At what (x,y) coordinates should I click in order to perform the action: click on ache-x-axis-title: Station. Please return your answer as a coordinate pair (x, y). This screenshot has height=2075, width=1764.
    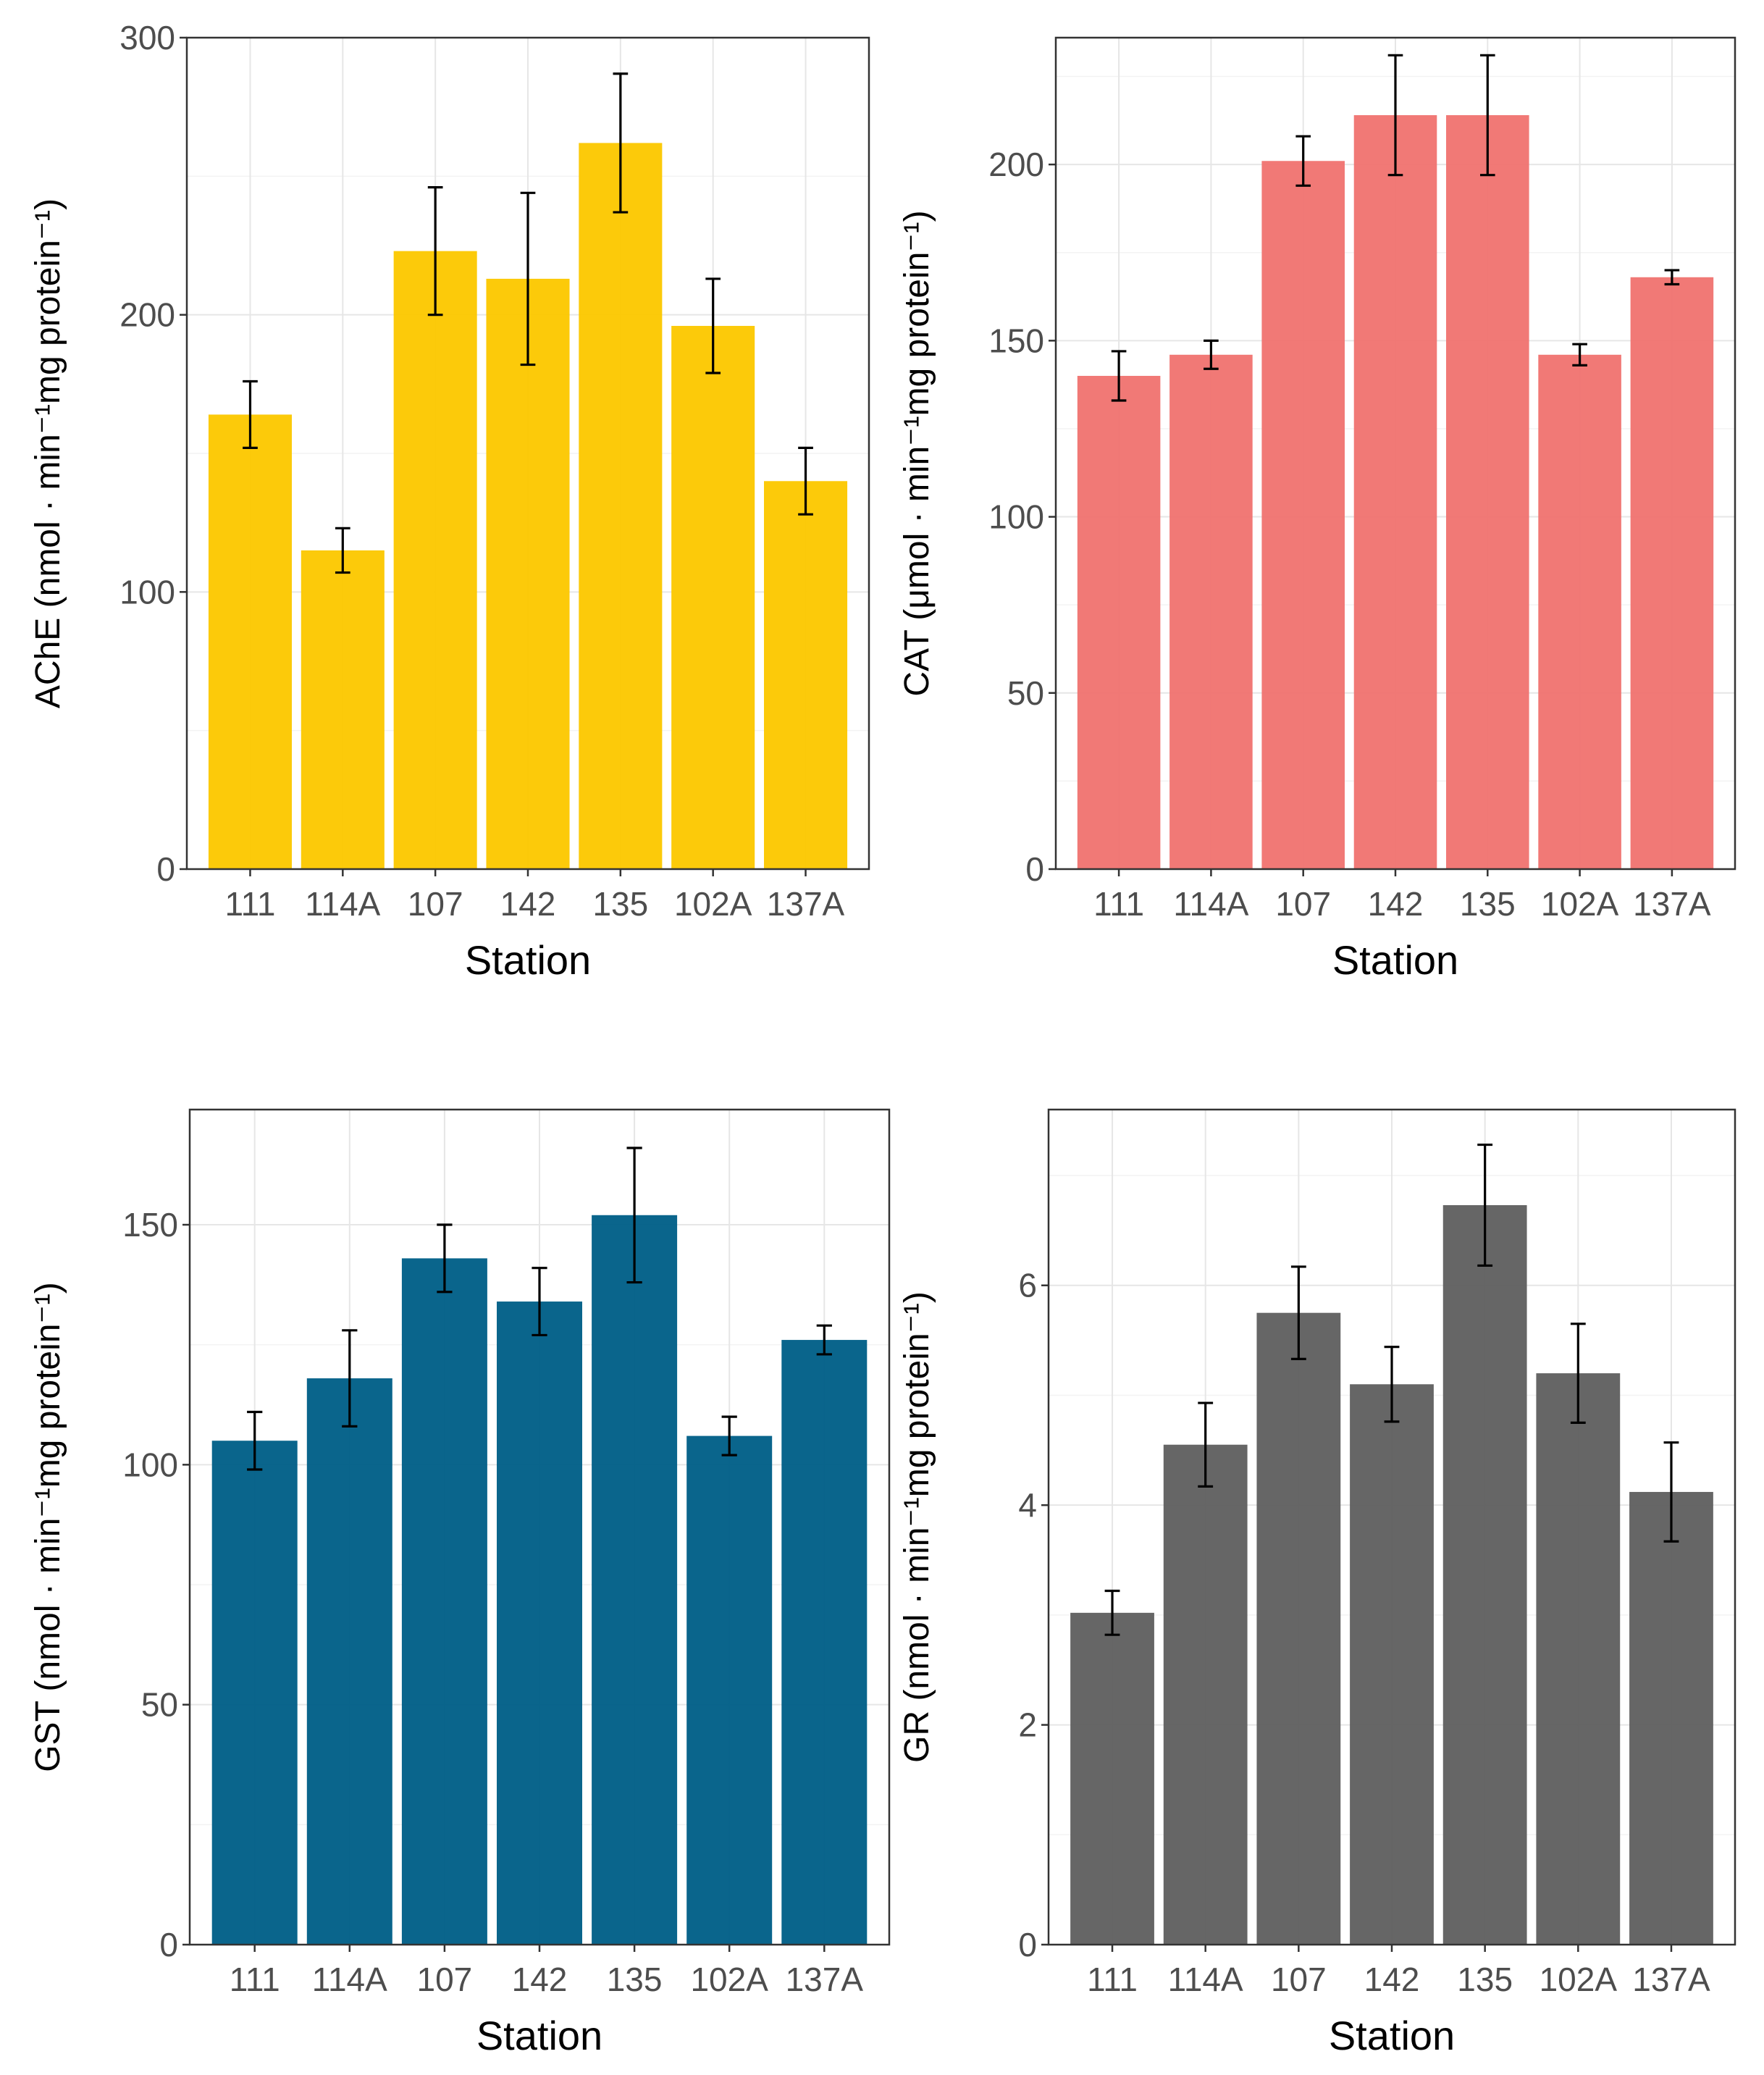
    Looking at the image, I should click on (528, 960).